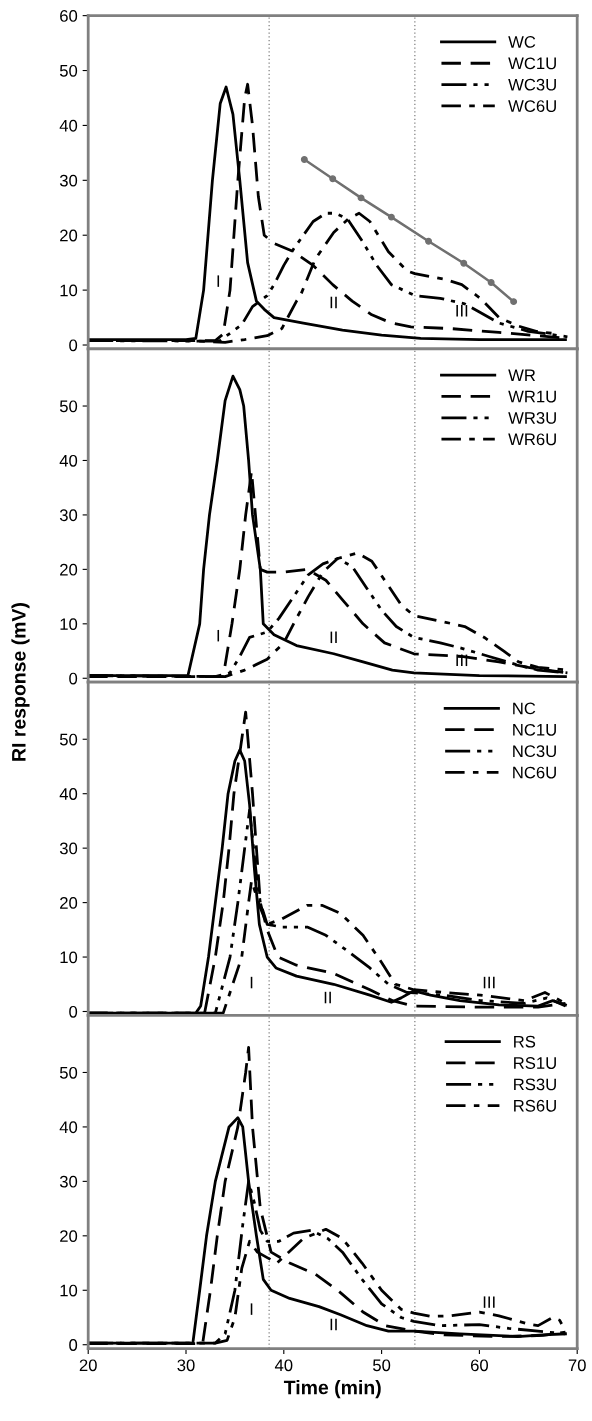 Image resolution: width=592 pixels, height=1421 pixels. I want to click on legend-label: NC6U, so click(534, 772).